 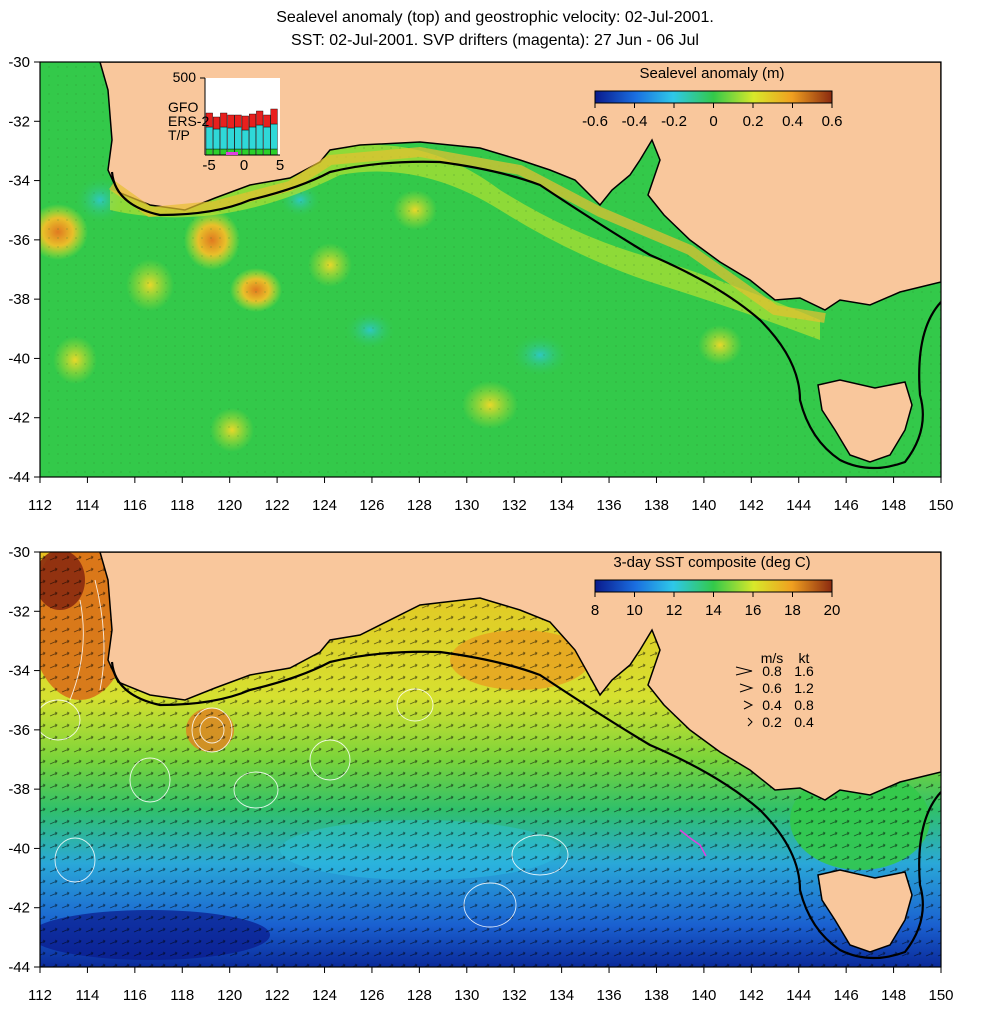 What do you see at coordinates (804, 705) in the screenshot?
I see `velocity-legend-kt: 0.8` at bounding box center [804, 705].